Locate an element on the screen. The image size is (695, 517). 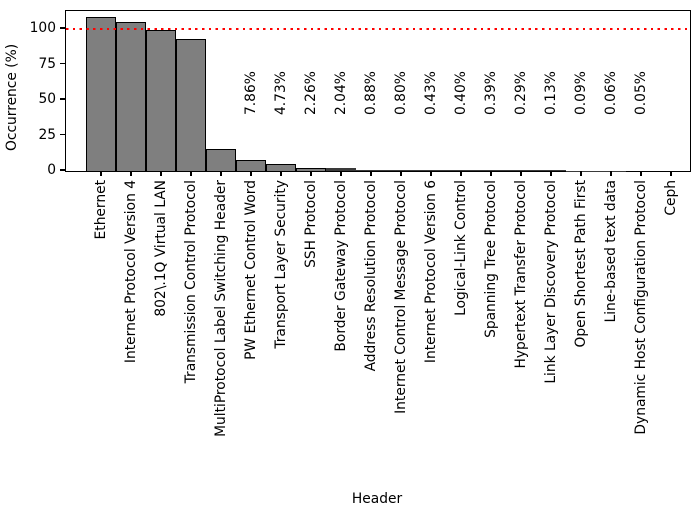
bar-value-label: 7.86% is located at coordinates (250, 93).